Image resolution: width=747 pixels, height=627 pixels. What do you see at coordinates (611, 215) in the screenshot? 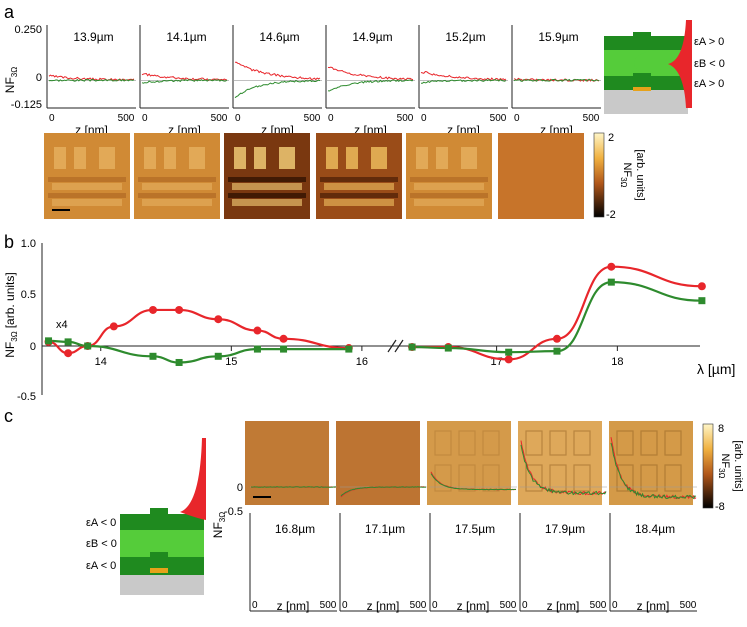
I see `panel-a-colorbar-min: -2` at bounding box center [611, 215].